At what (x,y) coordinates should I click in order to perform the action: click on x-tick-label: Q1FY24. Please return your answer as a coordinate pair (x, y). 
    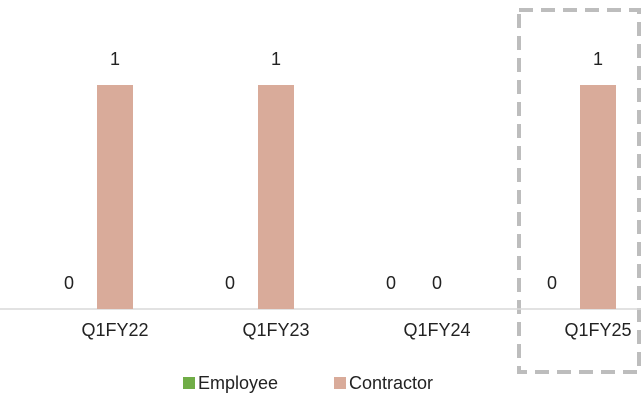
    Looking at the image, I should click on (436, 330).